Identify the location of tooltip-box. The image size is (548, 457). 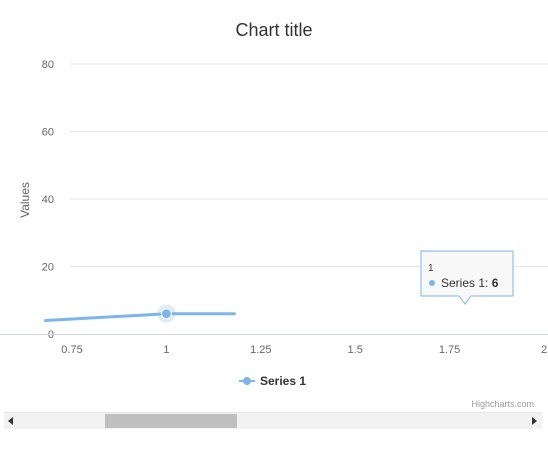
(467, 277).